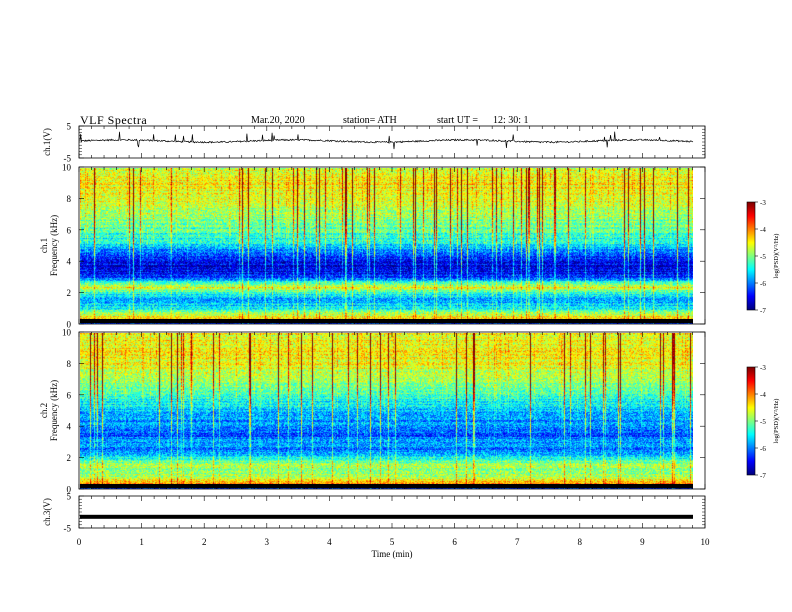  I want to click on x-tick-label: 8, so click(580, 542).